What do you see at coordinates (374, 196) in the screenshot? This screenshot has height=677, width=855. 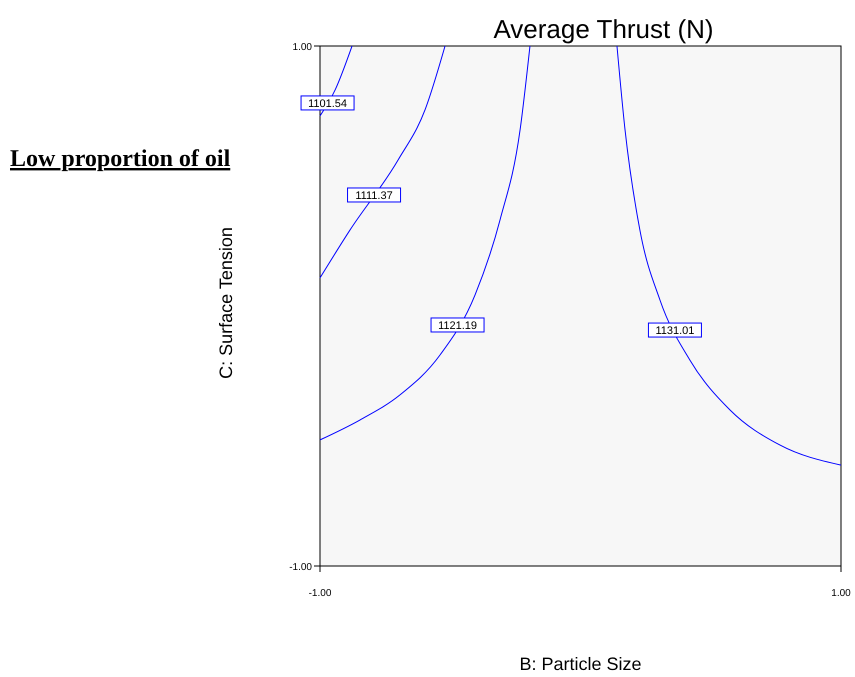 I see `series-label: 1111.37` at bounding box center [374, 196].